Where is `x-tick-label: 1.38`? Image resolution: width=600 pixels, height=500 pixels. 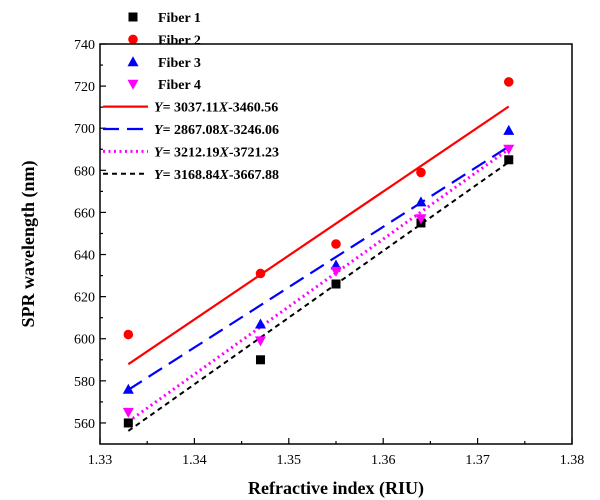
x-tick-label: 1.38 is located at coordinates (572, 460).